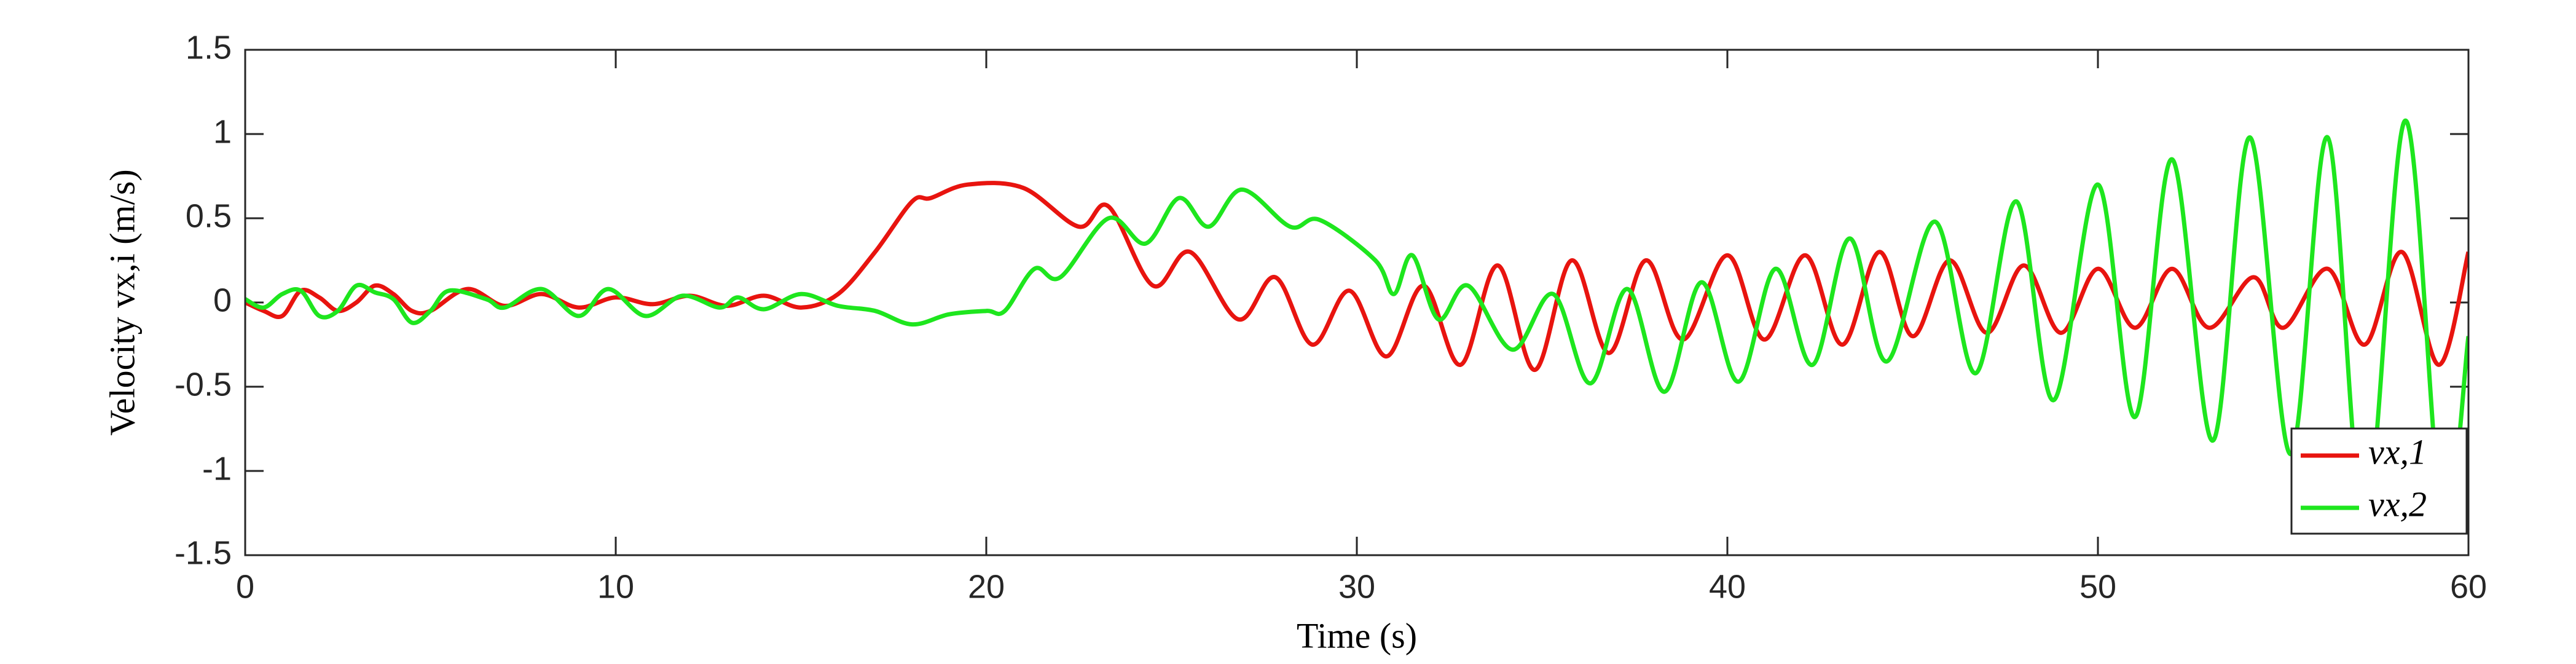 The width and height of the screenshot is (2576, 664). Describe the element at coordinates (2397, 452) in the screenshot. I see `legend-label: vx,1` at that location.